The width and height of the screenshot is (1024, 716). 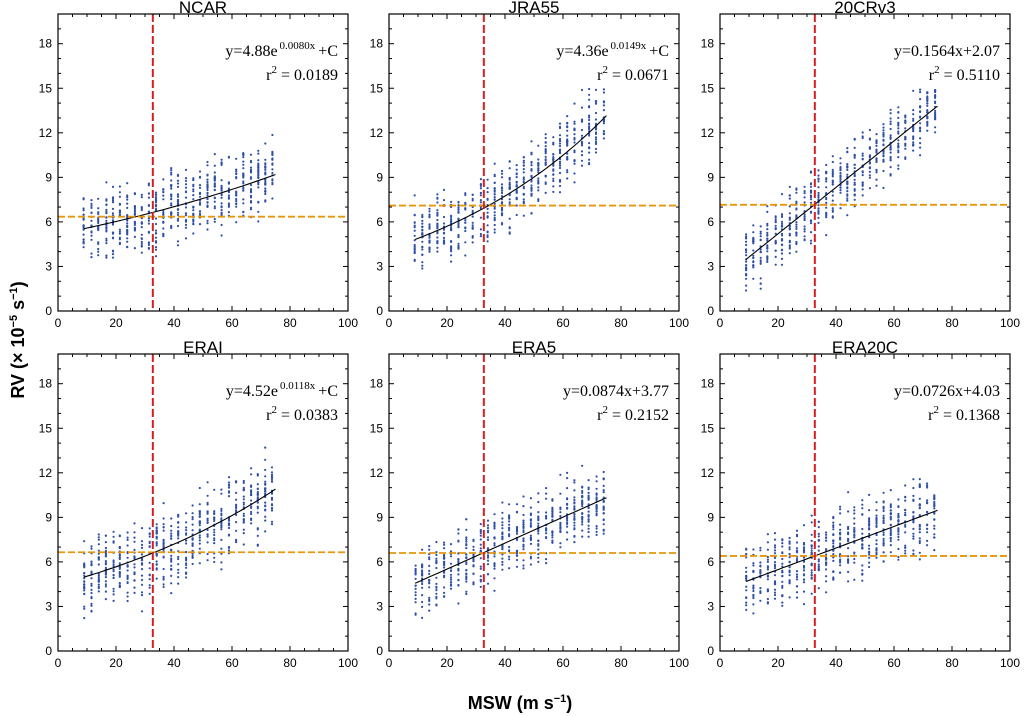 What do you see at coordinates (947, 391) in the screenshot?
I see `fit-equation: y=0.0726x+4.03` at bounding box center [947, 391].